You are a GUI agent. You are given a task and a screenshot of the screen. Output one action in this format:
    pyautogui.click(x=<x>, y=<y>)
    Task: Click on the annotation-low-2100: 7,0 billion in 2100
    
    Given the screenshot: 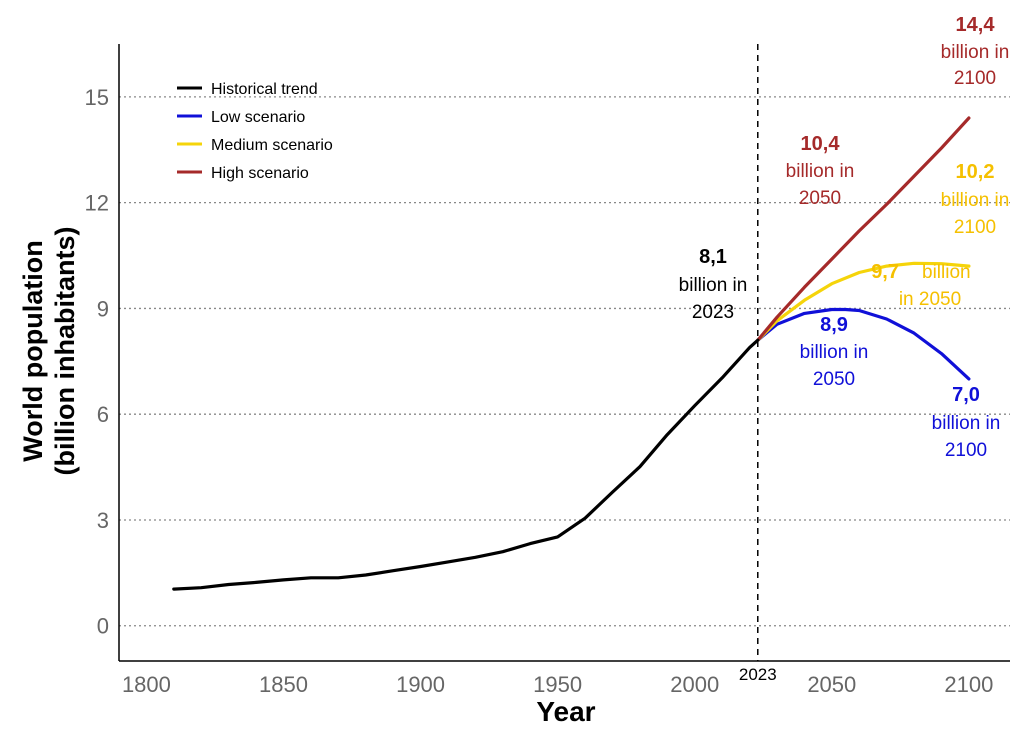 What is the action you would take?
    pyautogui.click(x=966, y=422)
    